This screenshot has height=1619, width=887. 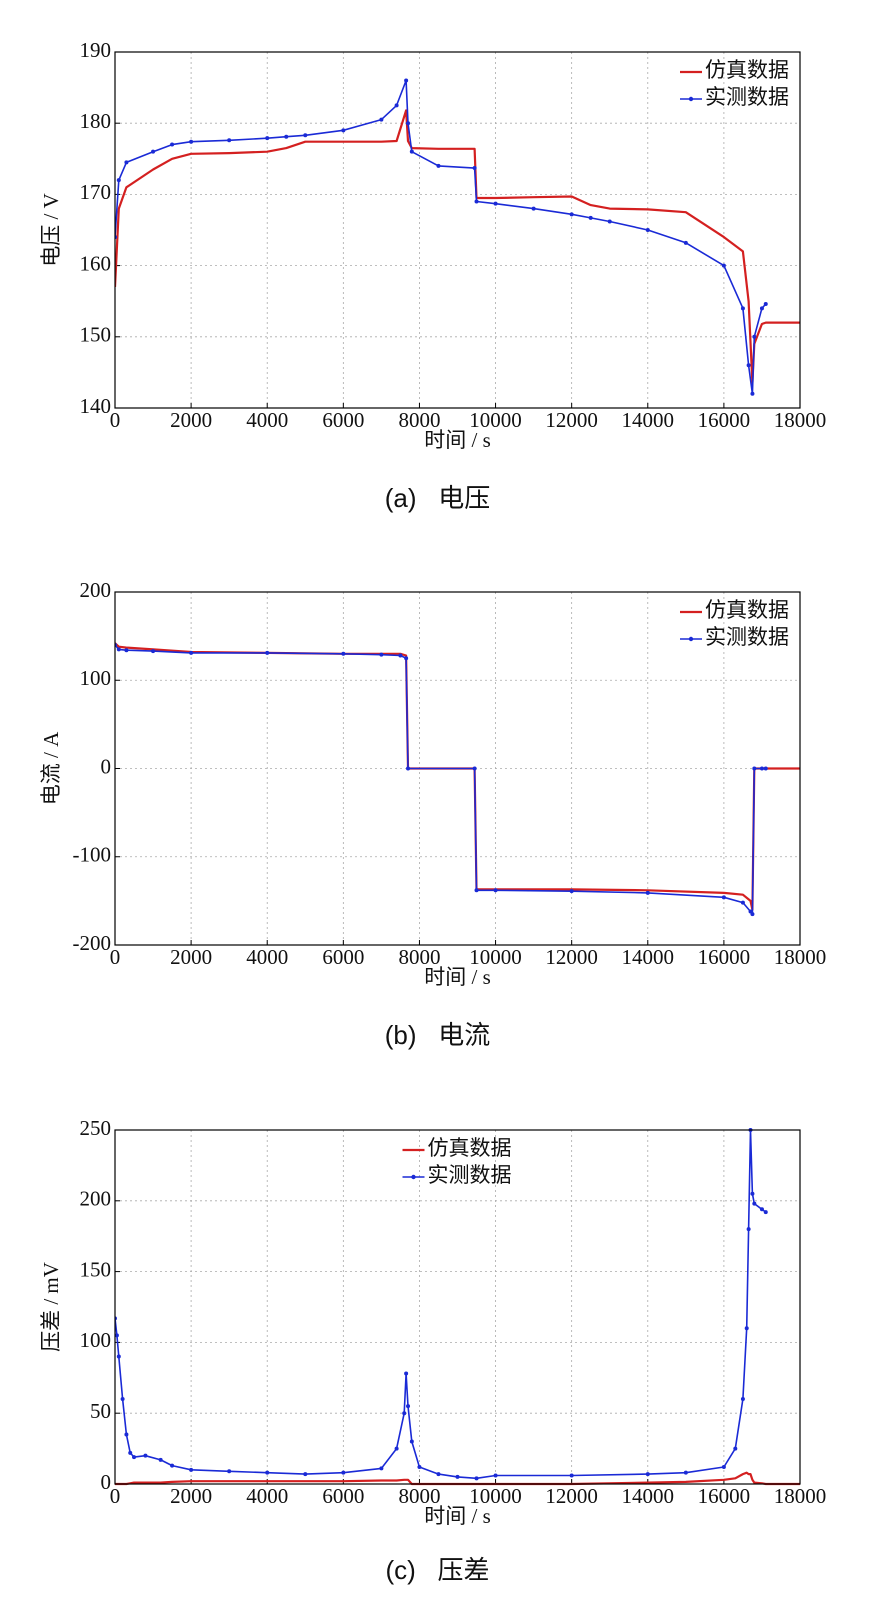 What do you see at coordinates (51, 230) in the screenshot?
I see `y-axis-label: 电压 / V` at bounding box center [51, 230].